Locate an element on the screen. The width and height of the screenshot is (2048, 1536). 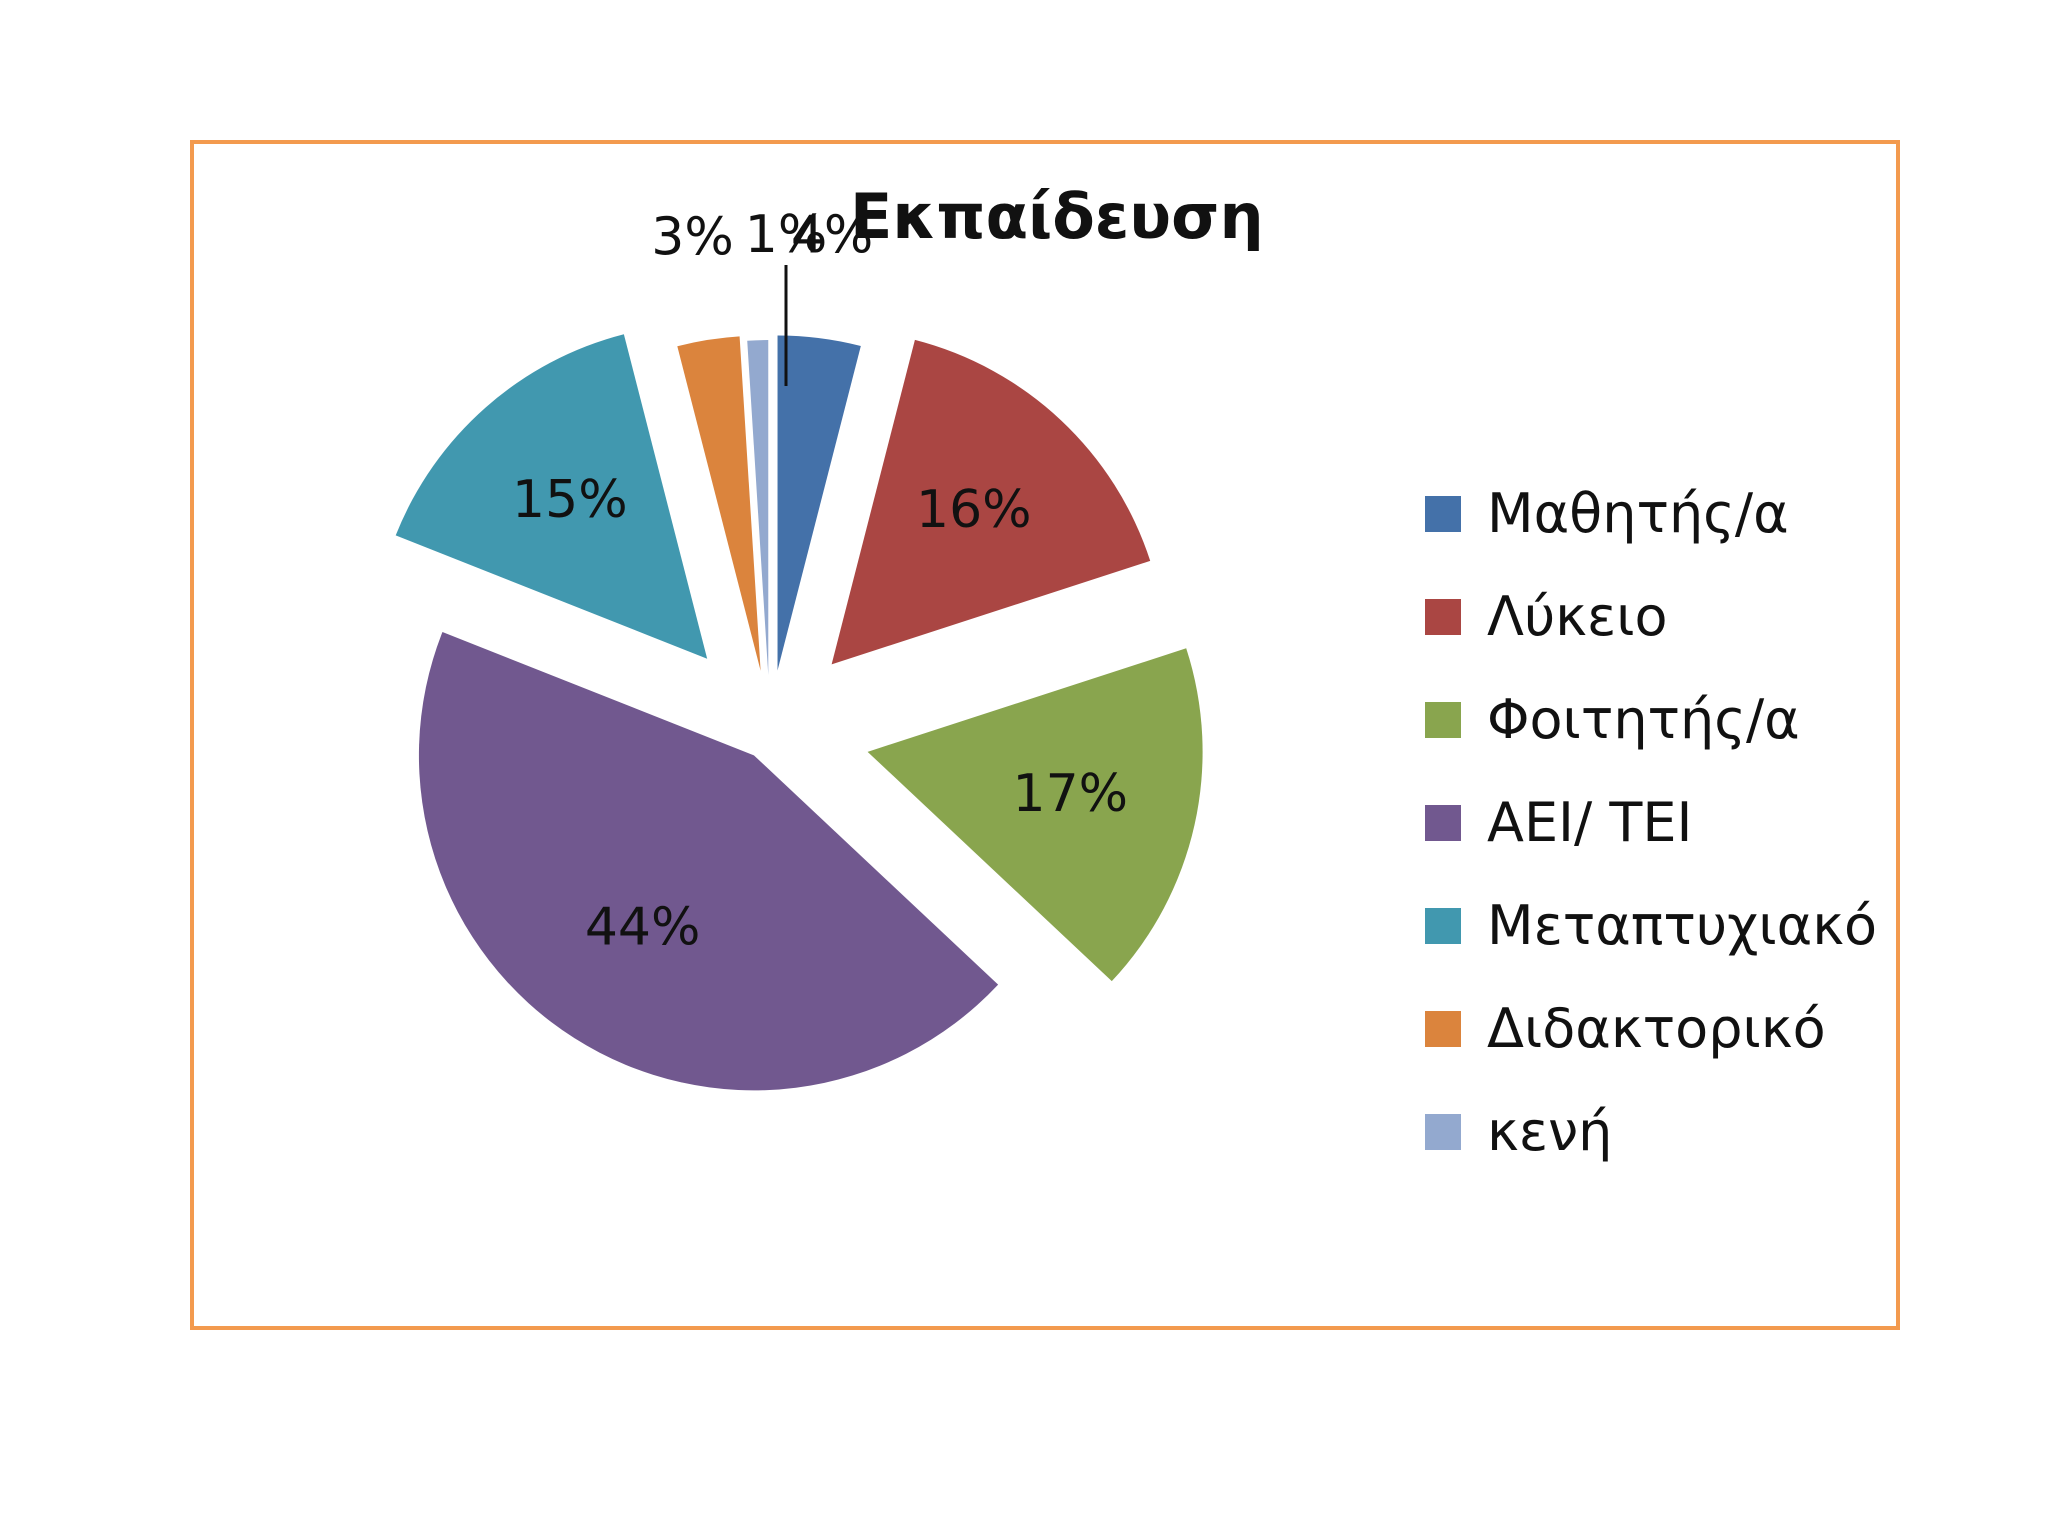
legend-item: Μαθητής/α is located at coordinates (1651, 513).